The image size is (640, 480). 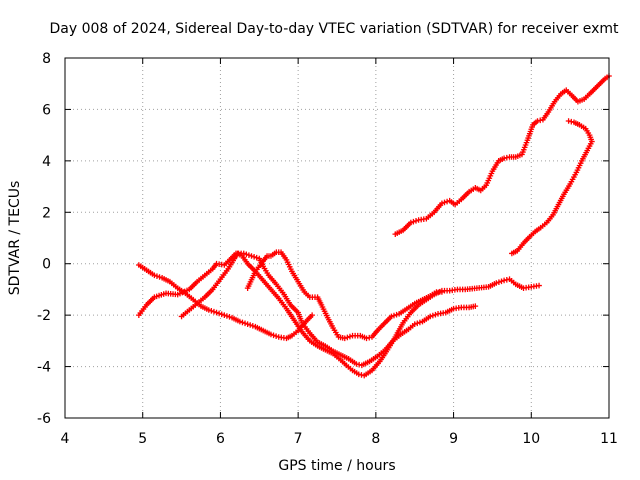 What do you see at coordinates (44, 368) in the screenshot?
I see `y-tick-label: -4` at bounding box center [44, 368].